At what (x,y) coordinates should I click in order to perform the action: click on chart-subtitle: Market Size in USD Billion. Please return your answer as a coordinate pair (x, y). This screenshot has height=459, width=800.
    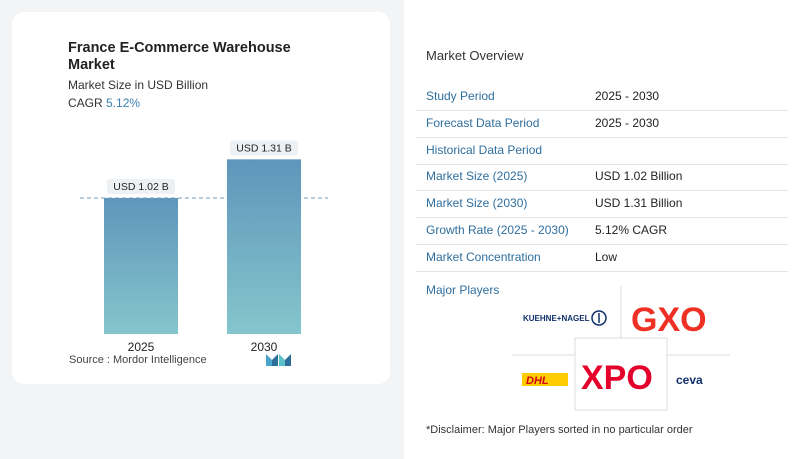
    Looking at the image, I should click on (138, 85).